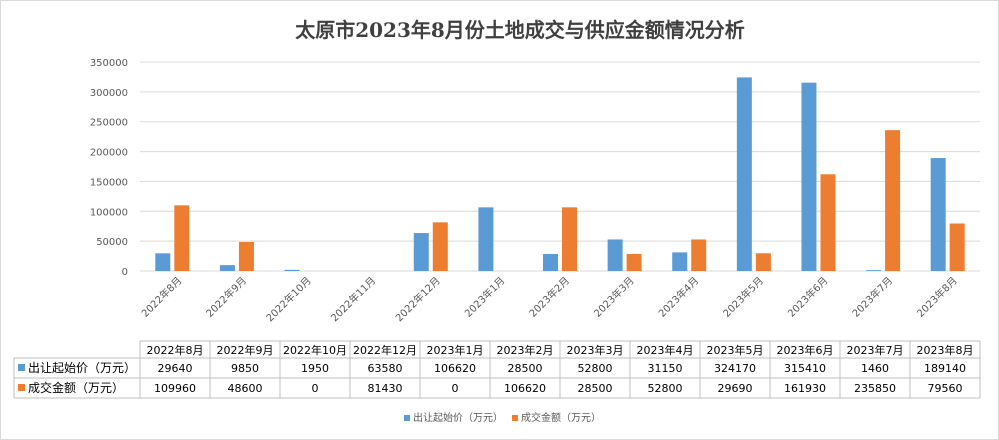 The width and height of the screenshot is (999, 440). Describe the element at coordinates (245, 368) in the screenshot. I see `table-cell: 9850` at that location.